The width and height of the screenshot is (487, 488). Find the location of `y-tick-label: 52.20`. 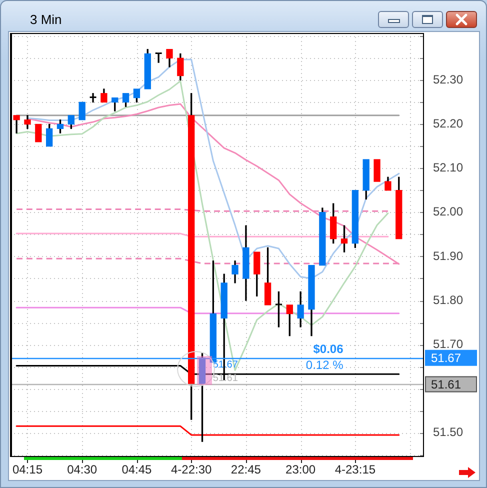

y-tick-label: 52.20 is located at coordinates (448, 123).